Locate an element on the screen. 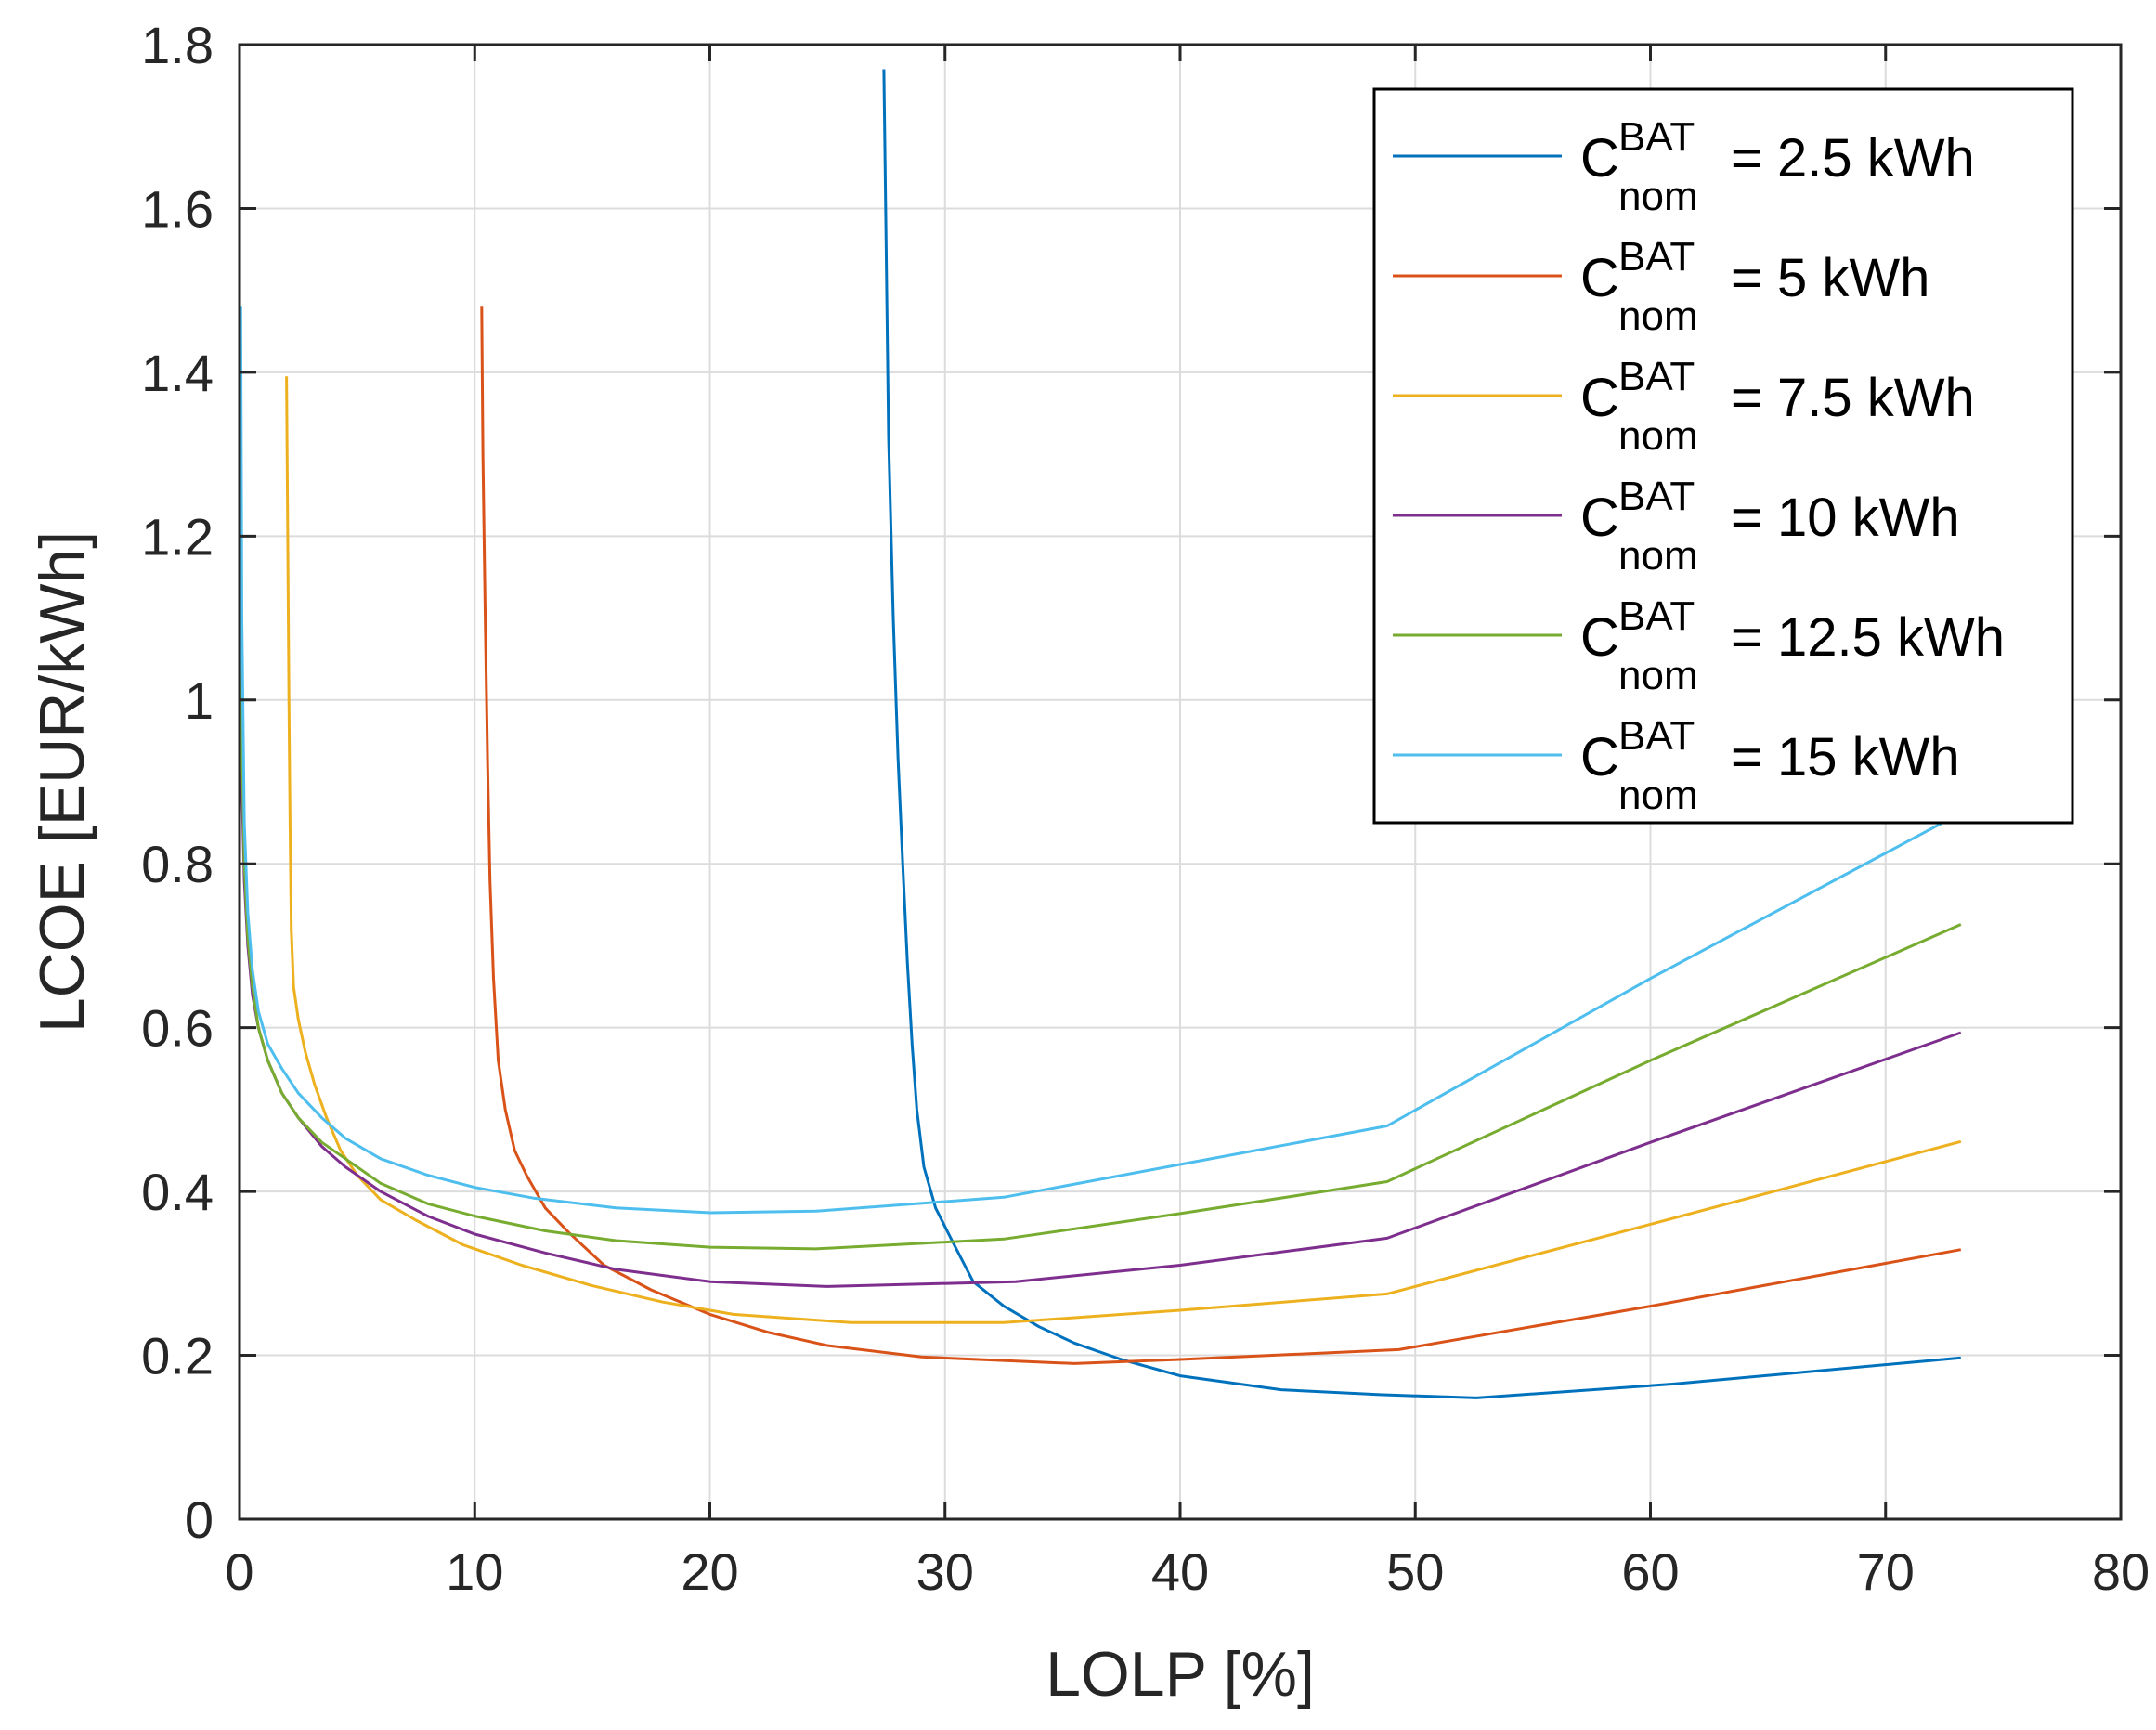 Image resolution: width=2156 pixels, height=1730 pixels. x-tick-label: 10 is located at coordinates (474, 1572).